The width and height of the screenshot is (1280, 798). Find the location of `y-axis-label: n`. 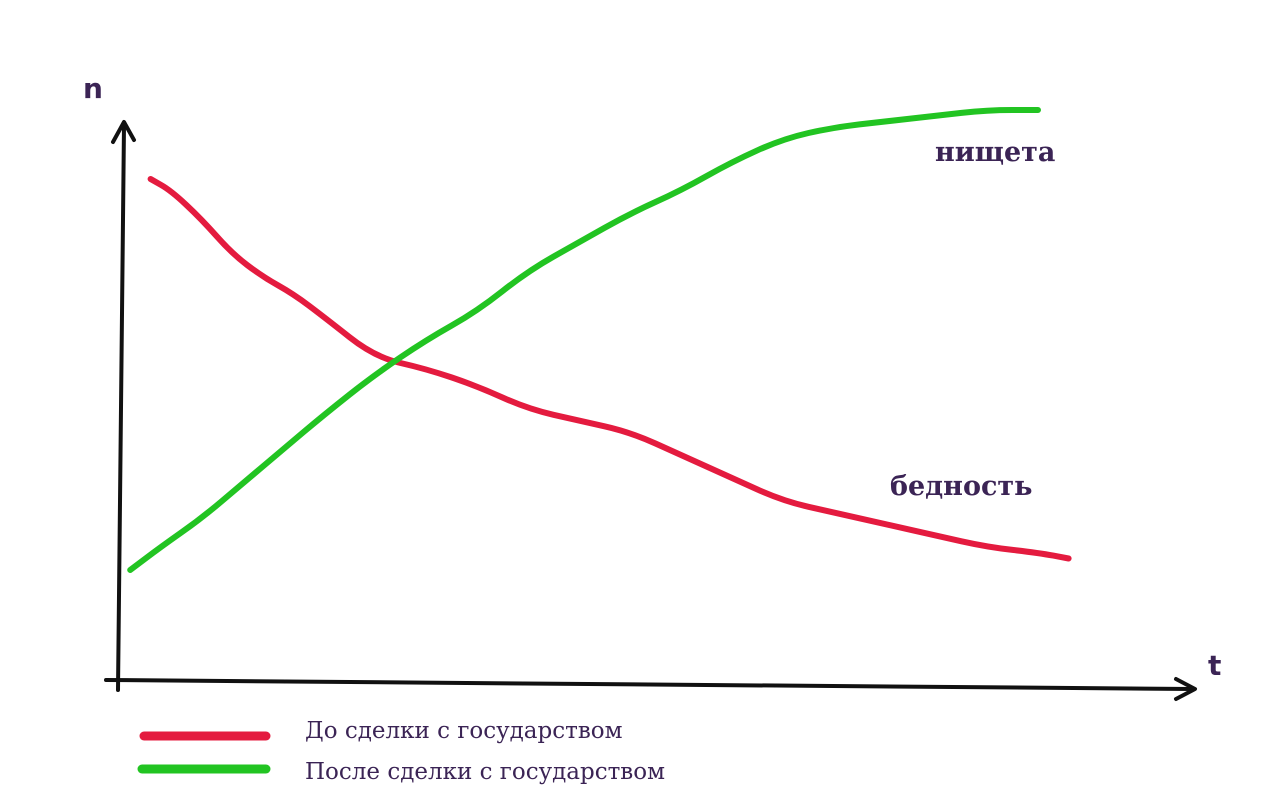

y-axis-label: n is located at coordinates (93, 88).